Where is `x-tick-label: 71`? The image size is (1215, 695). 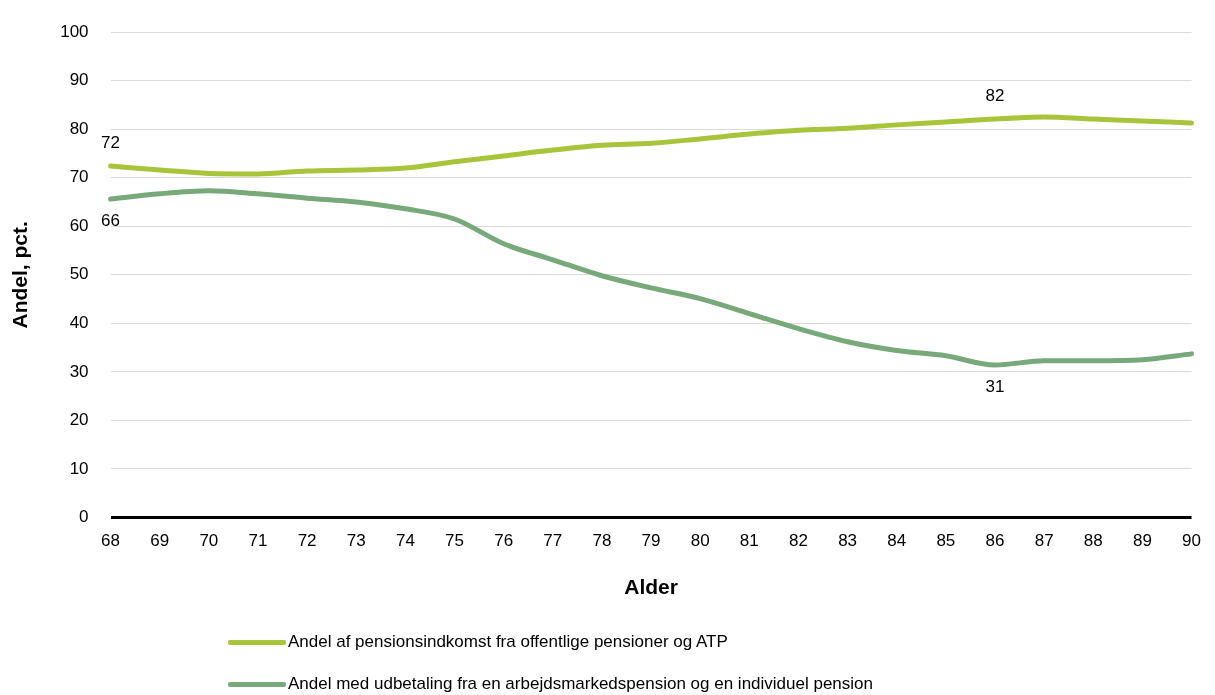
x-tick-label: 71 is located at coordinates (258, 541).